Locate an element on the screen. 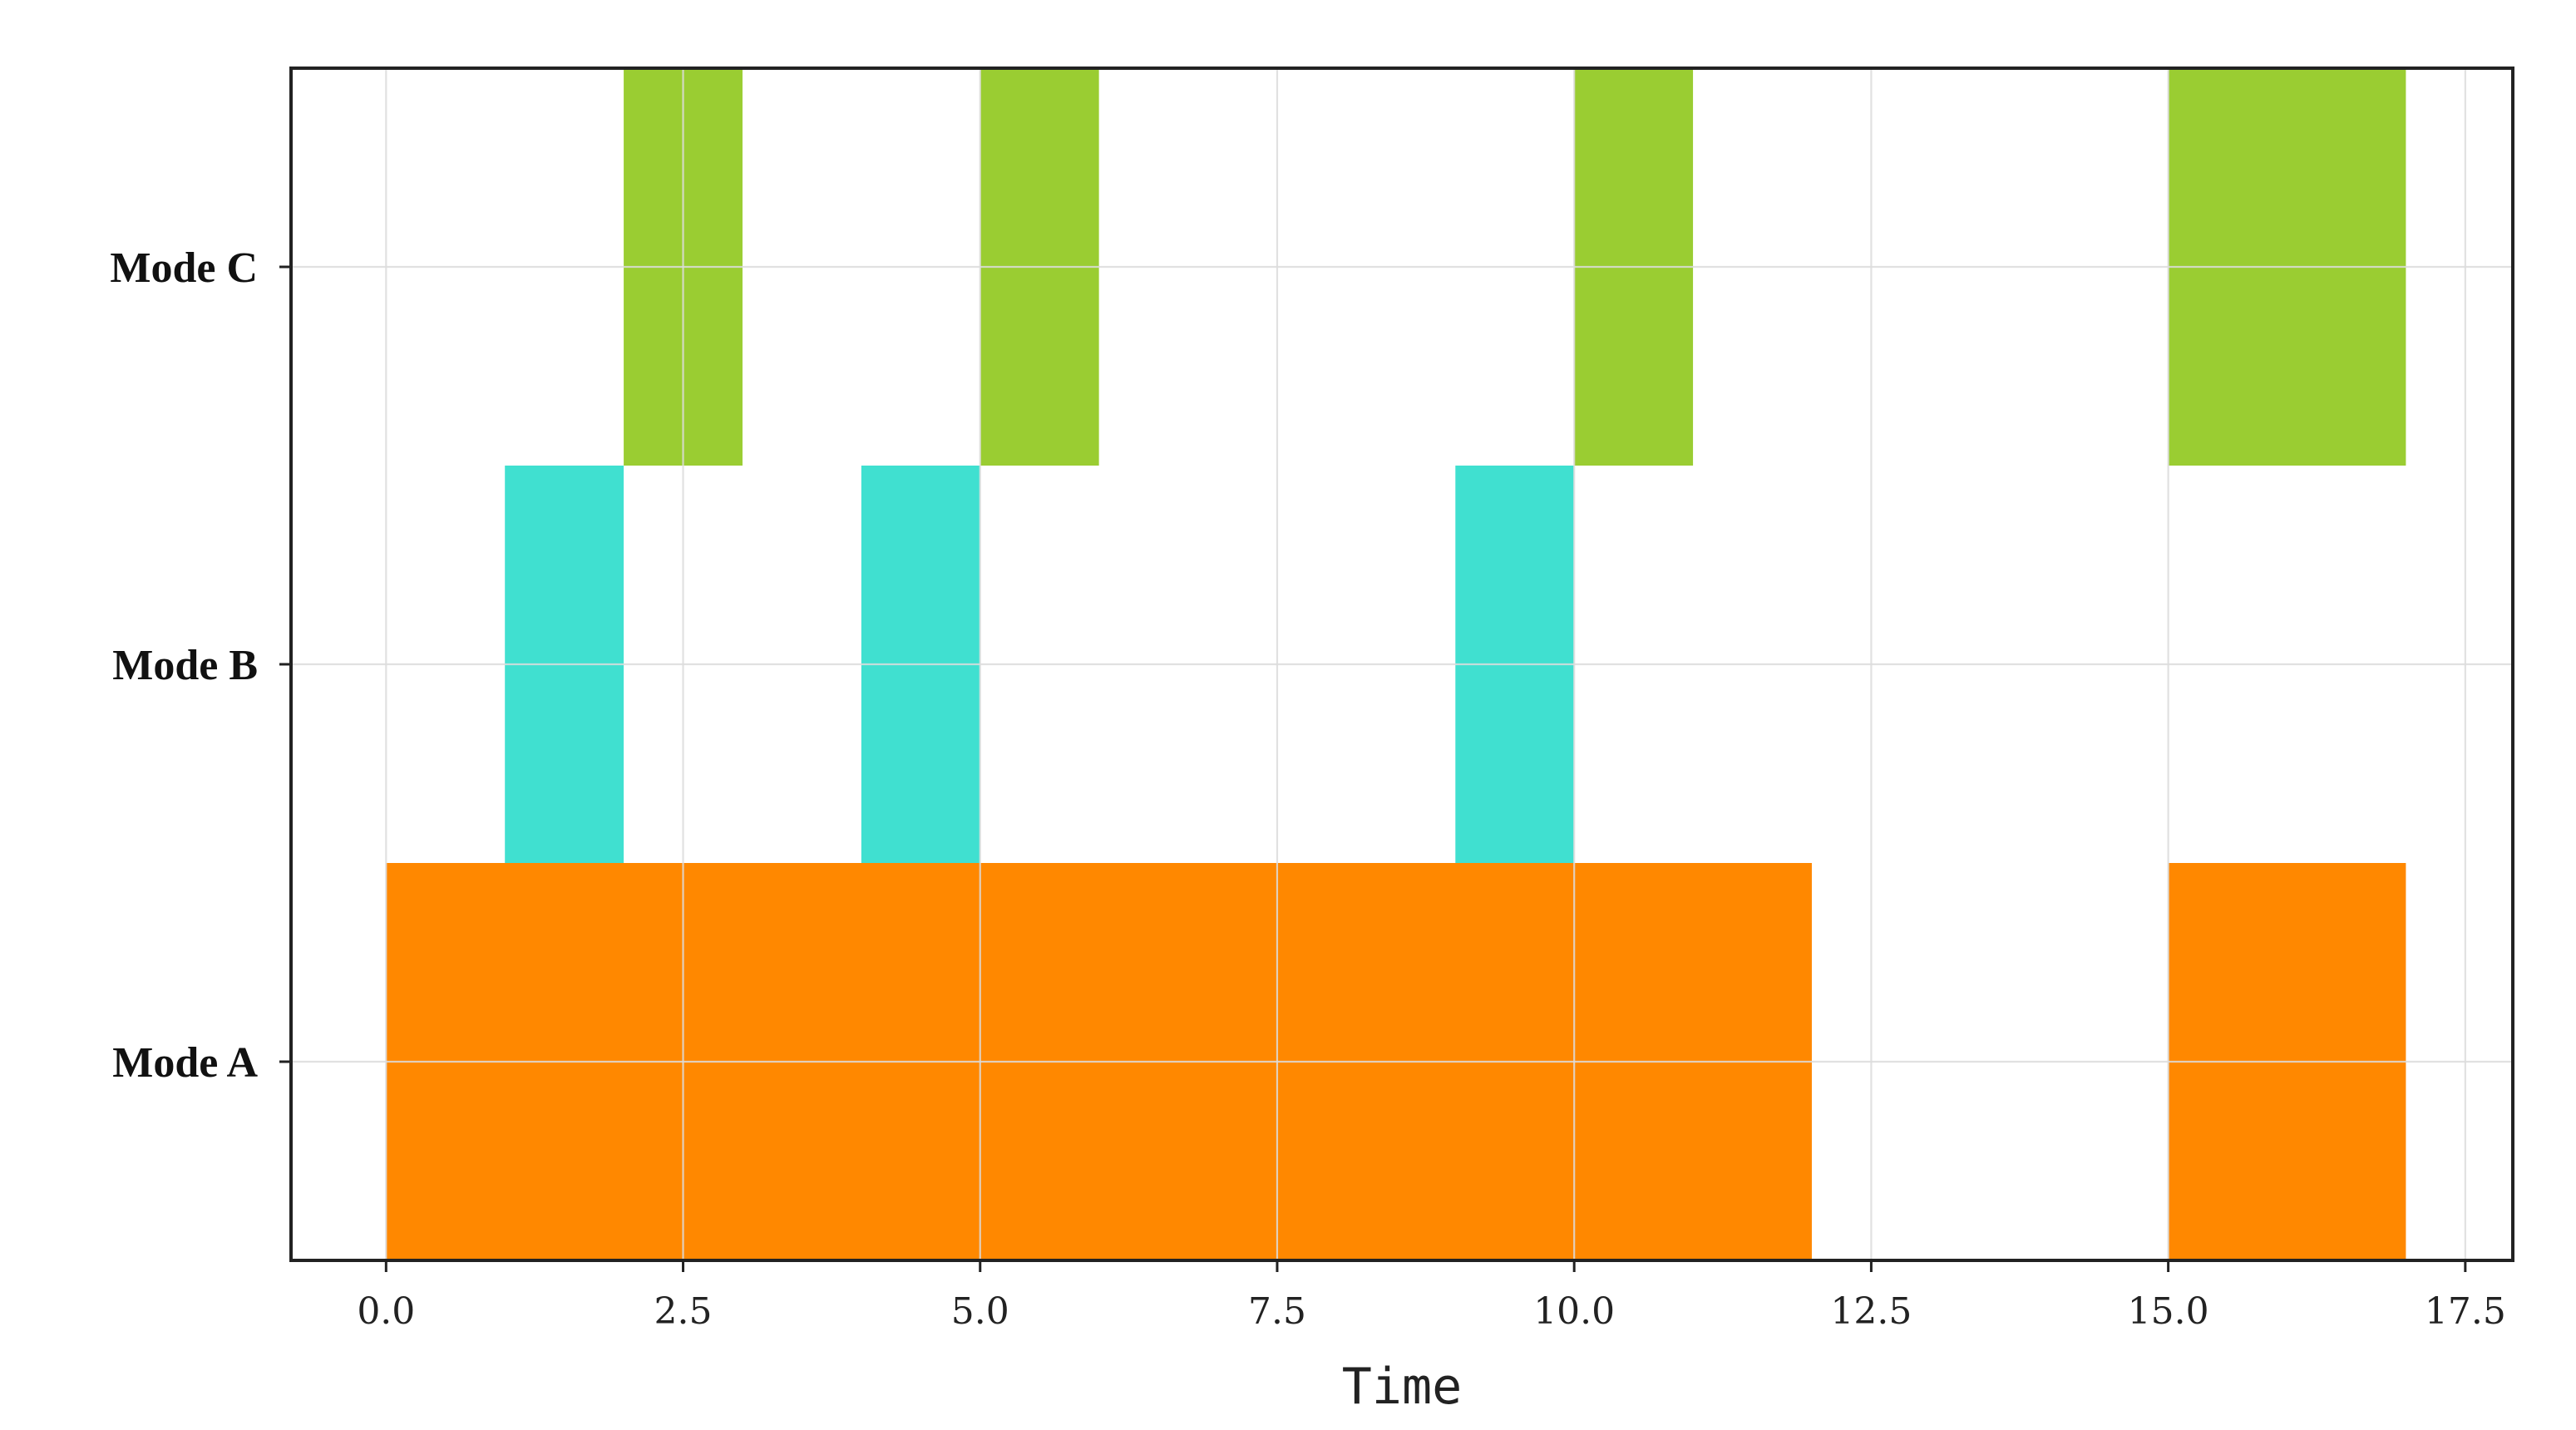 The width and height of the screenshot is (2576, 1430). x-tick-label-7: 15.0 is located at coordinates (2168, 1311).